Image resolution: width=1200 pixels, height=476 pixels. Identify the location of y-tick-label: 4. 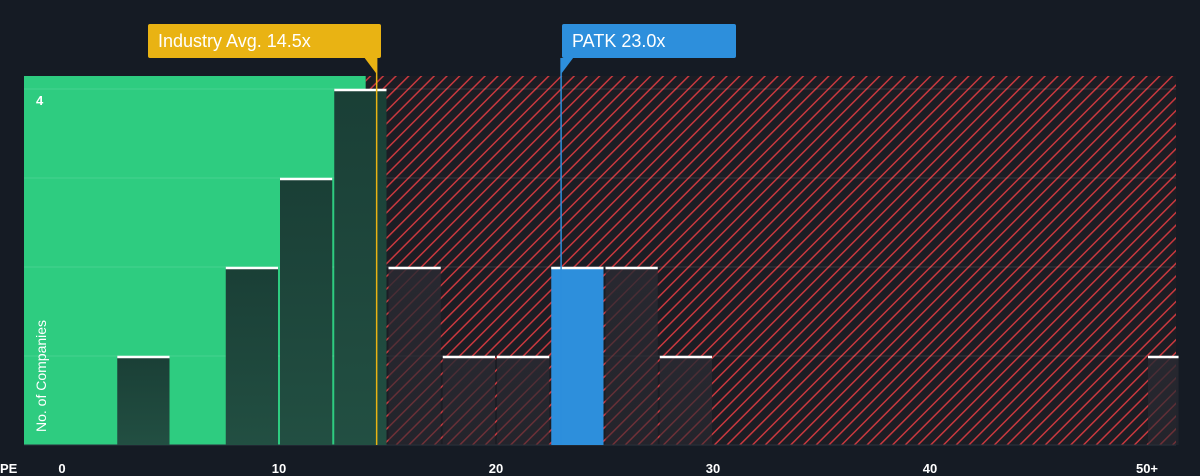
(40, 100).